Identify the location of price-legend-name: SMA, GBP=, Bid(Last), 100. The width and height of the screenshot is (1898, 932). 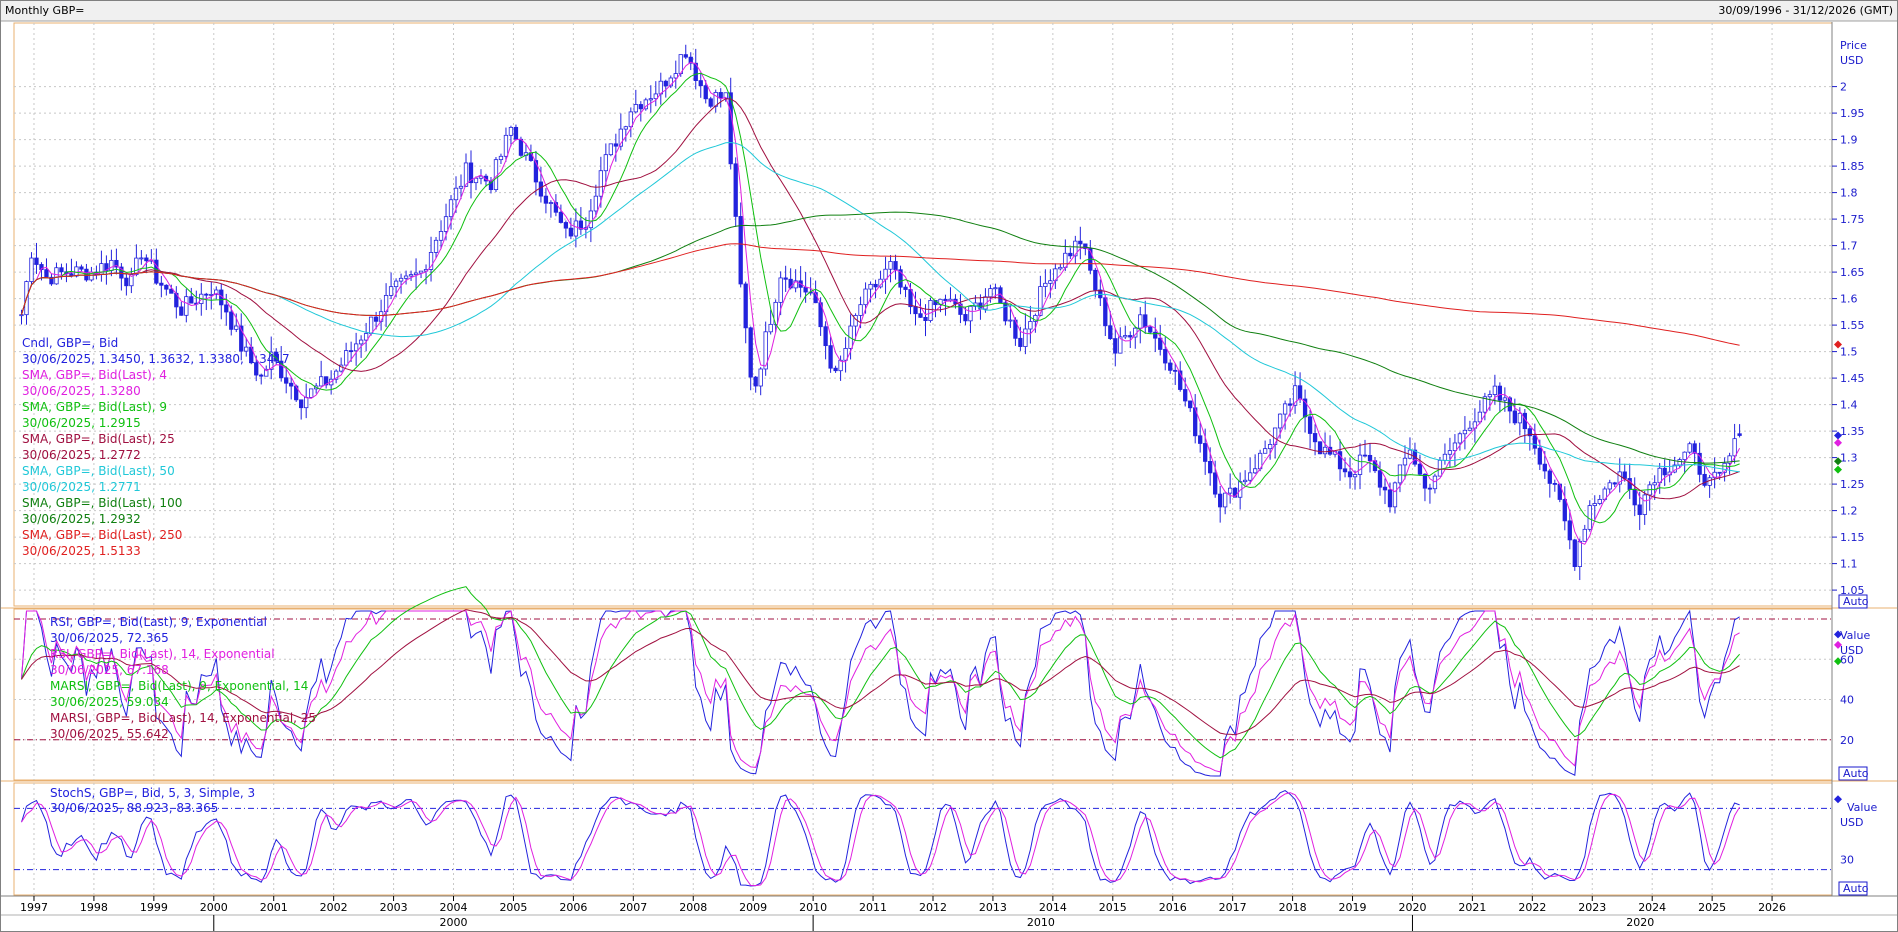
(102, 503).